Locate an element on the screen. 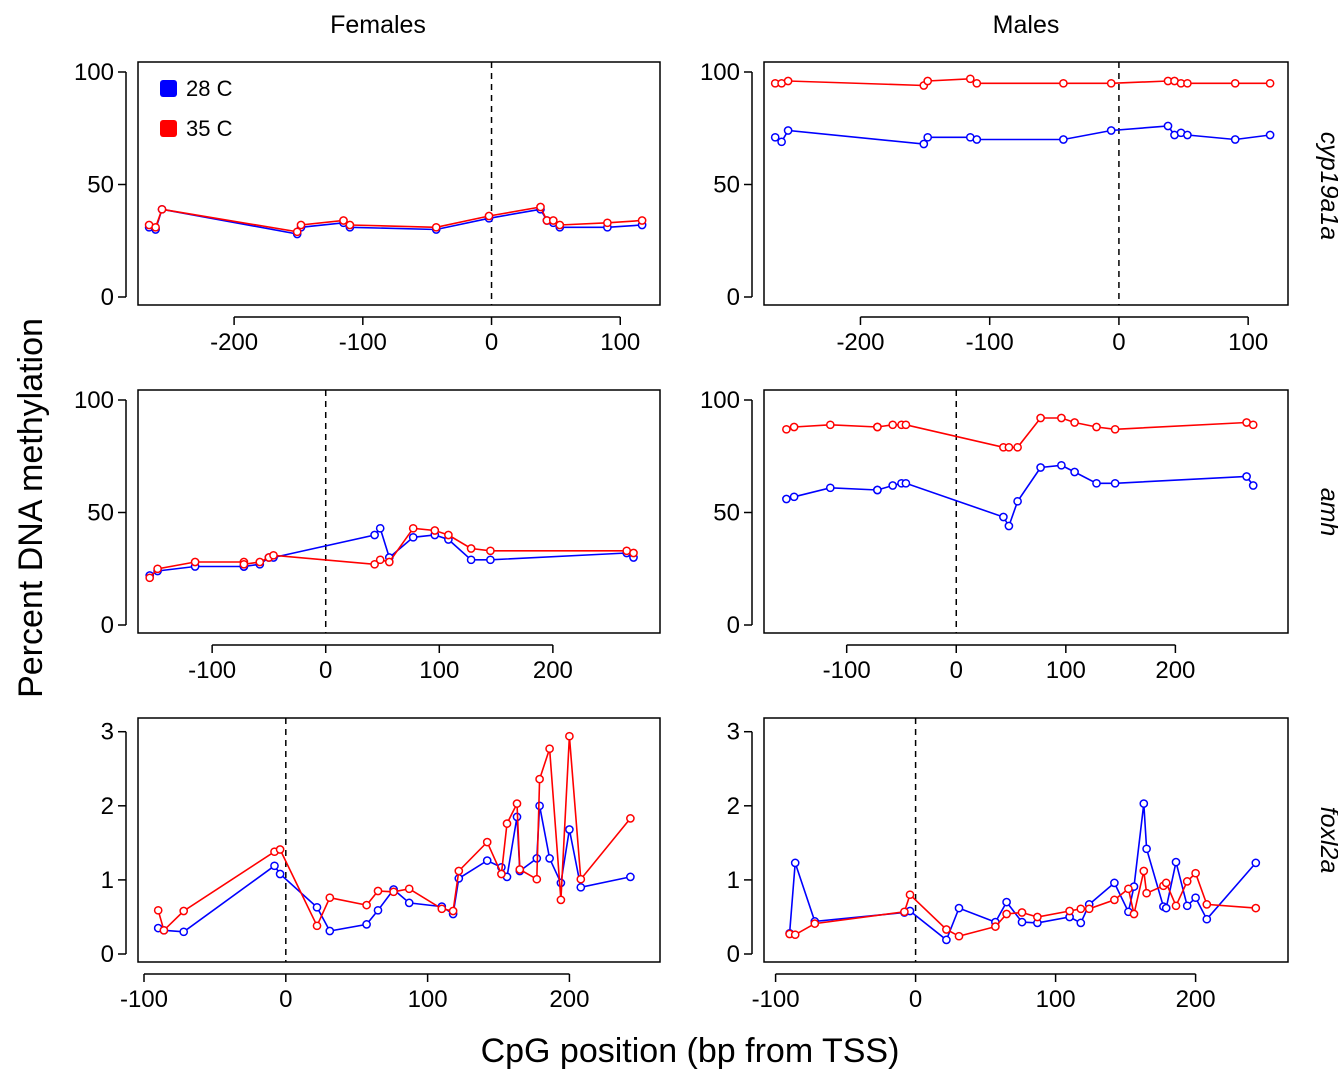 The width and height of the screenshot is (1338, 1071). x-tick-label: -100 is located at coordinates (144, 999).